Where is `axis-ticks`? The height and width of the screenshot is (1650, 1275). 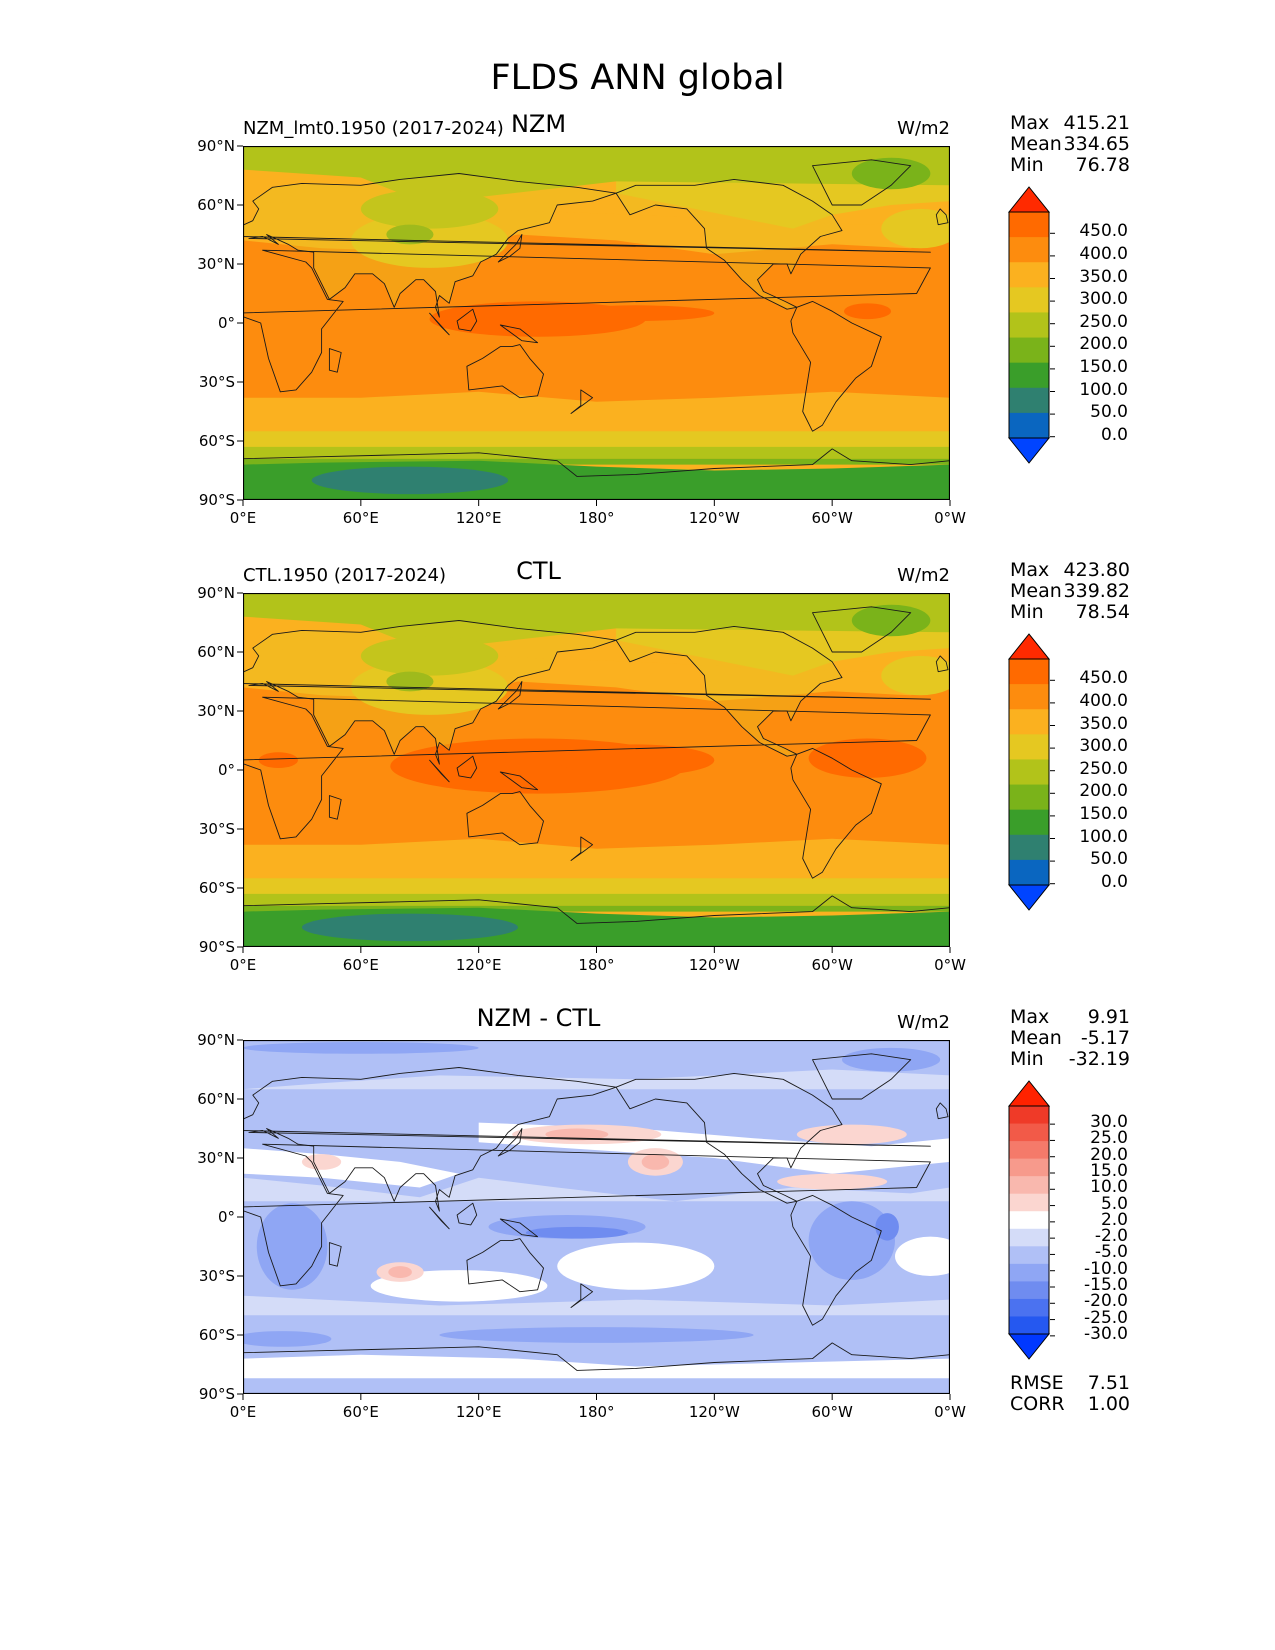
axis-ticks is located at coordinates (594, 325).